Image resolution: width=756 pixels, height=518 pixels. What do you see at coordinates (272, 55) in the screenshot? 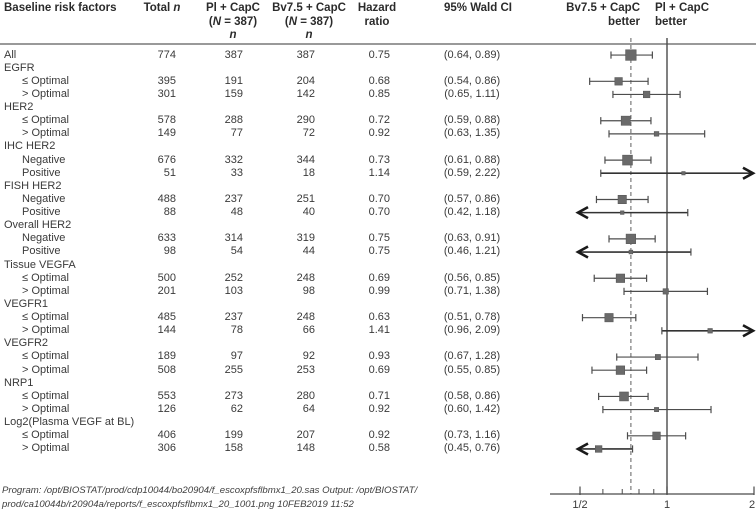
I see `table-row: All 774 387 387 0.75 (0.64, 0.89)` at bounding box center [272, 55].